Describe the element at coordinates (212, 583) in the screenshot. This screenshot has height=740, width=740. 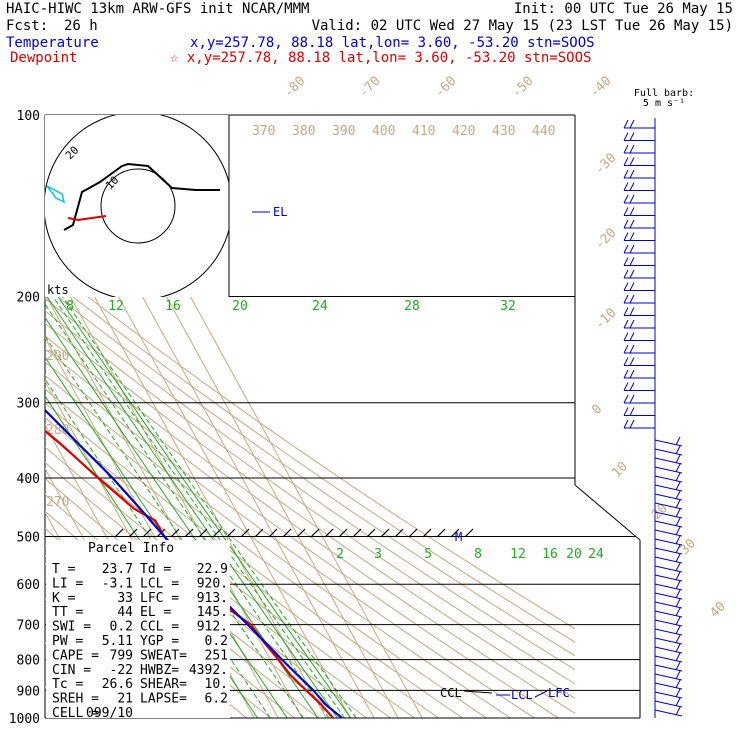
I see `parcel-value: 920.` at that location.